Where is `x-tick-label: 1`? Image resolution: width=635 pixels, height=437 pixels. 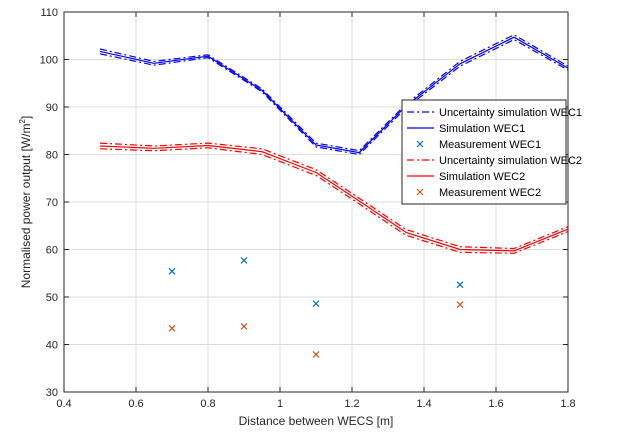 x-tick-label: 1 is located at coordinates (280, 404).